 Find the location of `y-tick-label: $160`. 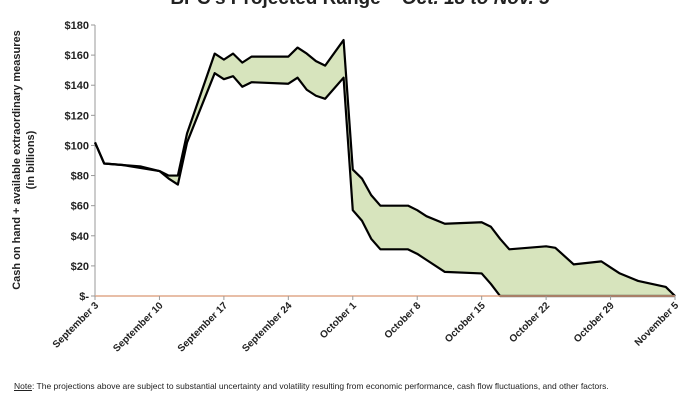

y-tick-label: $160 is located at coordinates (77, 56).